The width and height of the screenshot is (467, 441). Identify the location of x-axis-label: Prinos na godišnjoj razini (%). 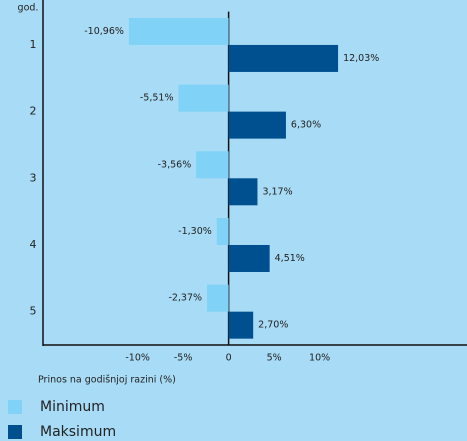
(107, 380).